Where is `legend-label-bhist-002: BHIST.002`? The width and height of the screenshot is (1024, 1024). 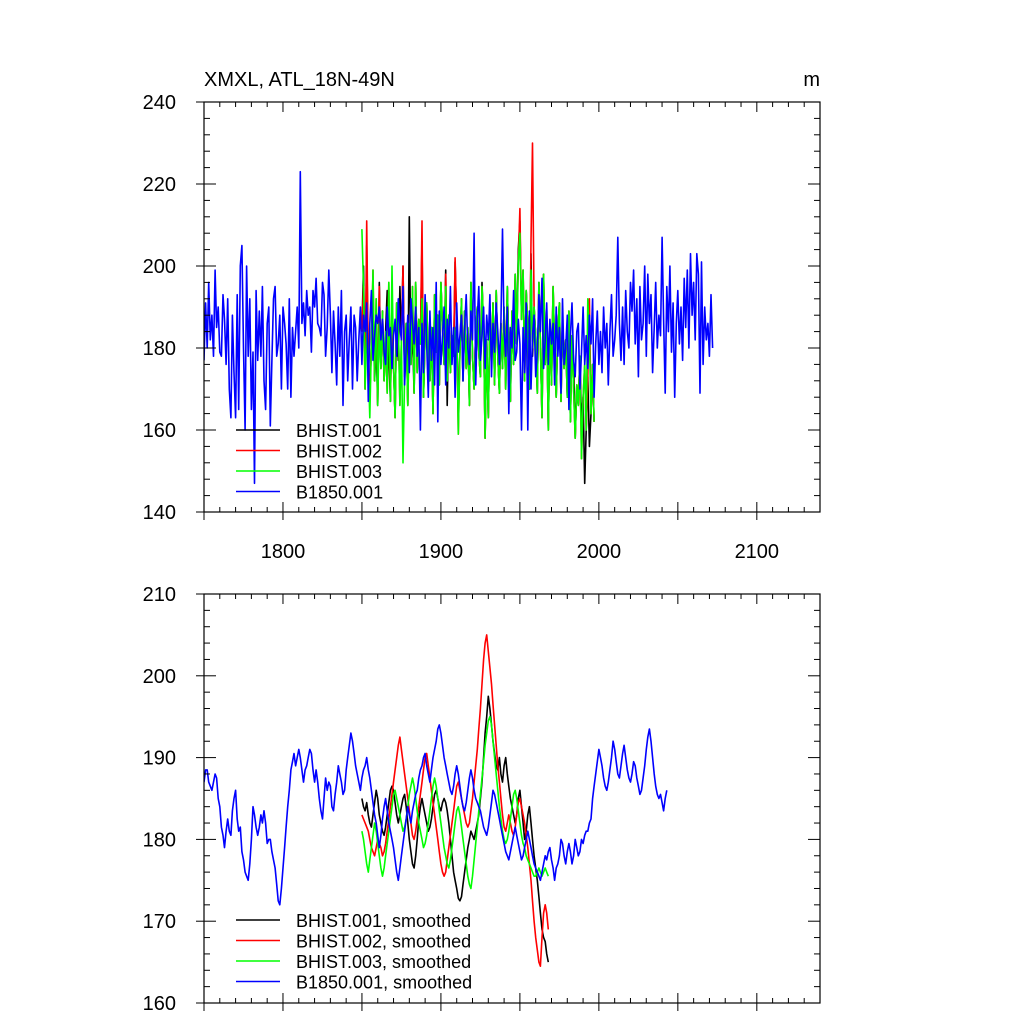
legend-label-bhist-002: BHIST.002 is located at coordinates (339, 452).